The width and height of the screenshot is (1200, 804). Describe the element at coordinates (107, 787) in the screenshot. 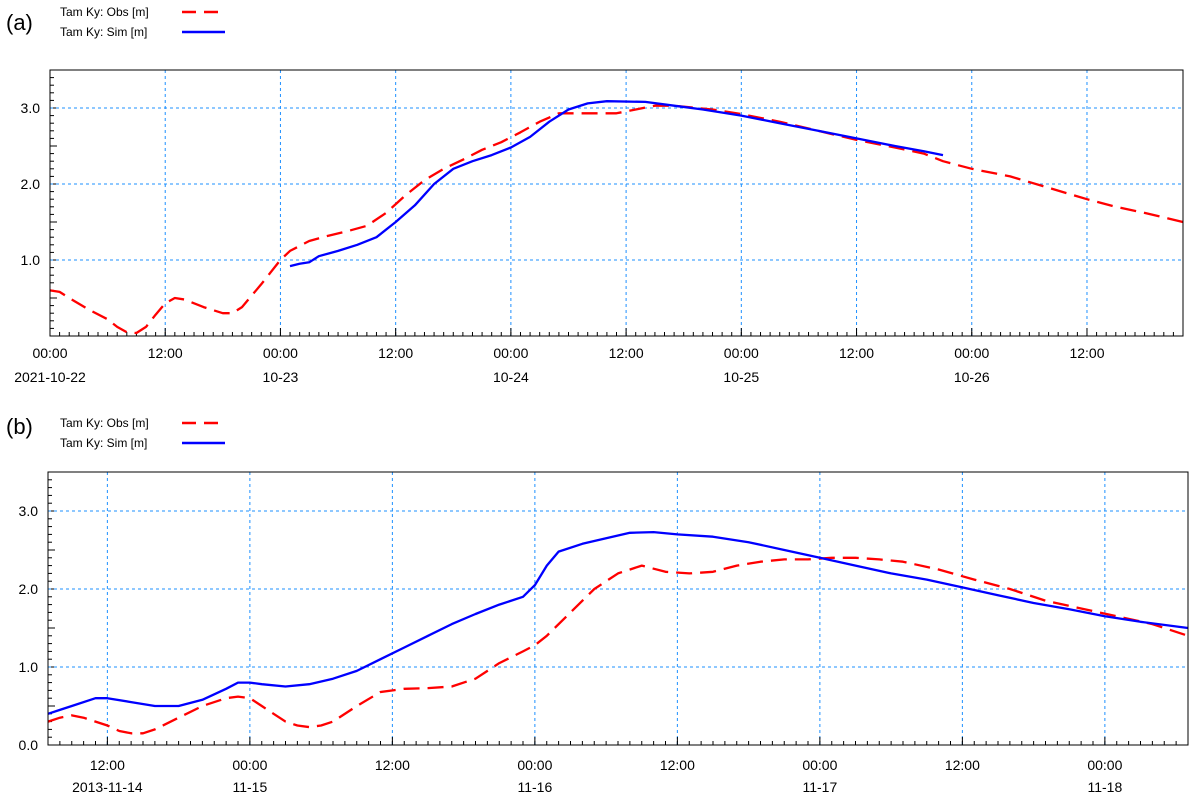

I see `x-tick-date-label: 2013-11-14` at that location.